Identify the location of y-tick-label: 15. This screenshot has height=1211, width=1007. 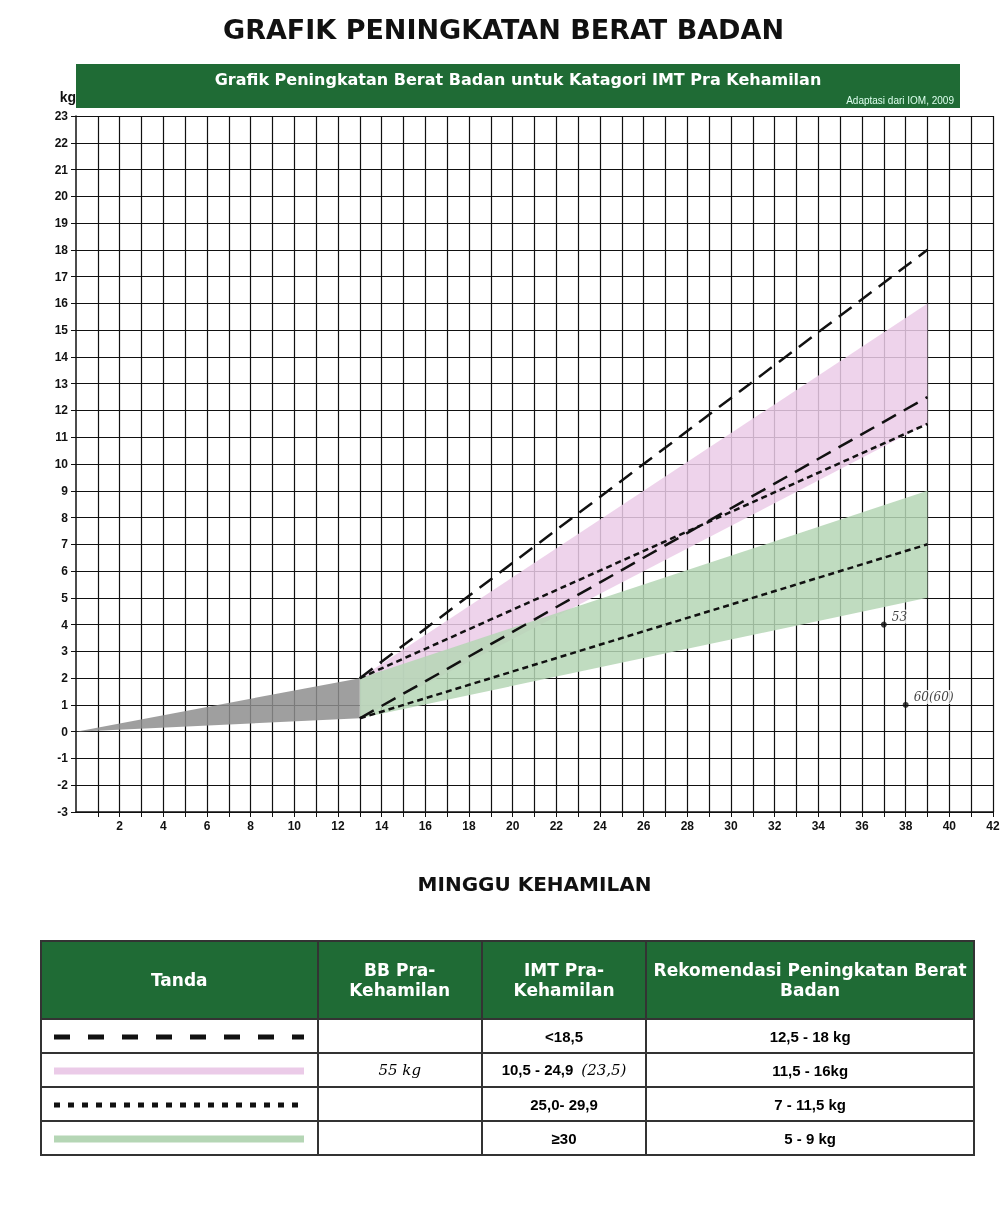
(61, 330).